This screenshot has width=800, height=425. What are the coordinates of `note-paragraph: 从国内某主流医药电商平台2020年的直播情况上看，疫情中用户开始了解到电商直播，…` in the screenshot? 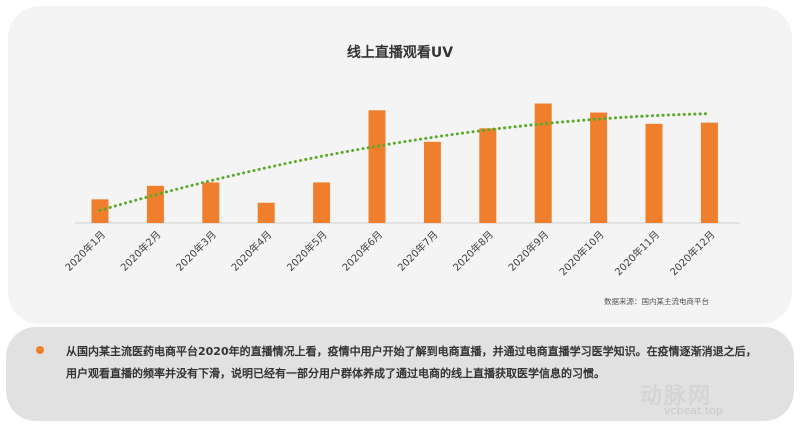 It's located at (411, 362).